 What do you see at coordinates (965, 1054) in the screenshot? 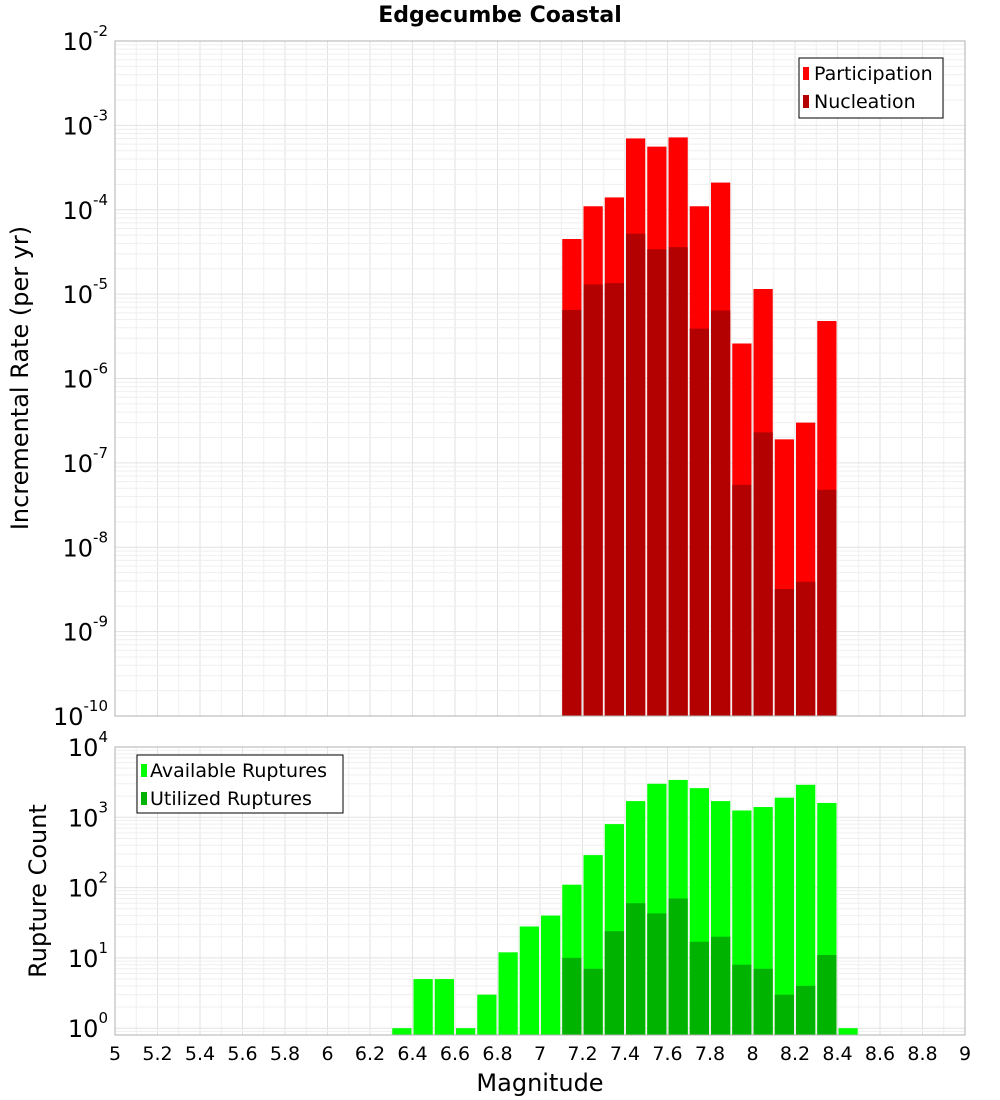
I see `x-tick-label: 9` at bounding box center [965, 1054].